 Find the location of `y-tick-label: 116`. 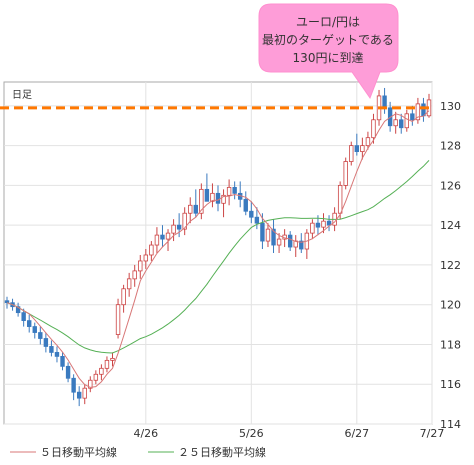

y-tick-label: 116 is located at coordinates (450, 384).